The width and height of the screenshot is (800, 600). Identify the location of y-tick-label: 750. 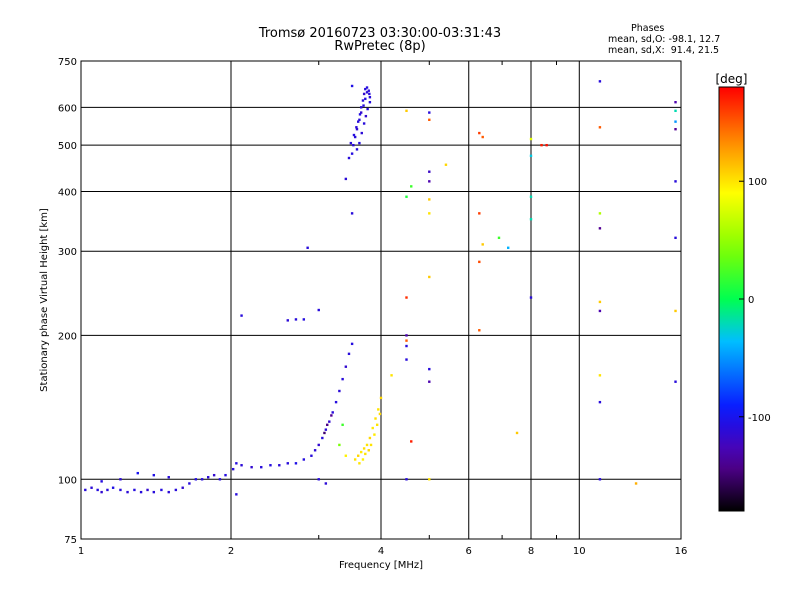
(67, 62).